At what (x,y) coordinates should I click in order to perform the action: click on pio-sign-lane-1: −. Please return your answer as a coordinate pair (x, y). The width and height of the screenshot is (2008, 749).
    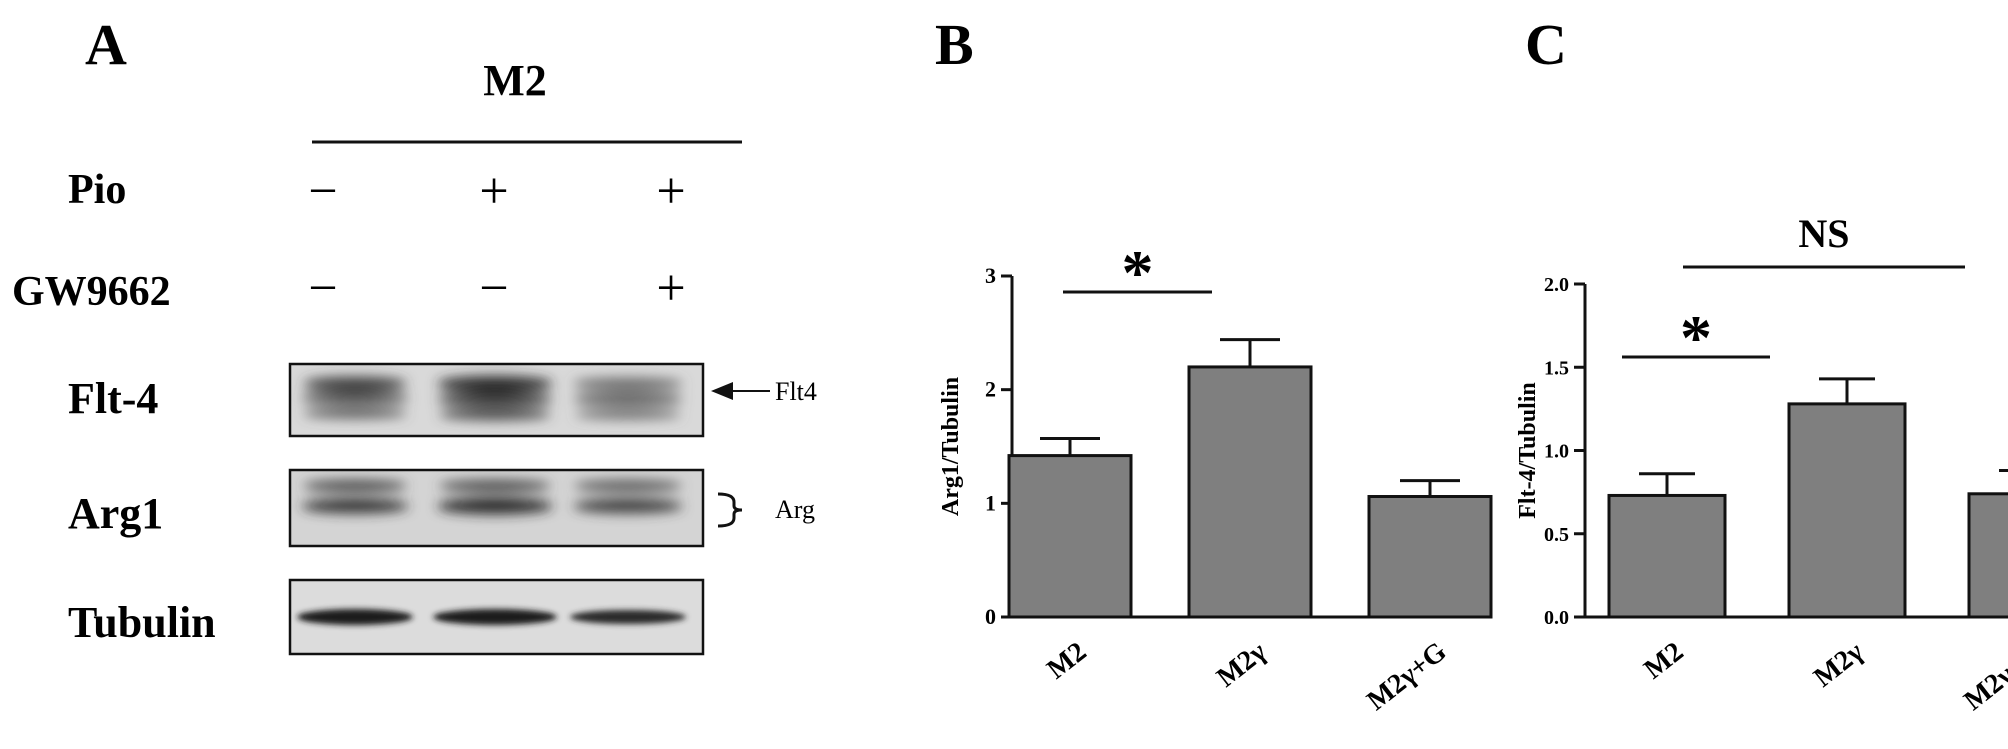
    Looking at the image, I should click on (322, 191).